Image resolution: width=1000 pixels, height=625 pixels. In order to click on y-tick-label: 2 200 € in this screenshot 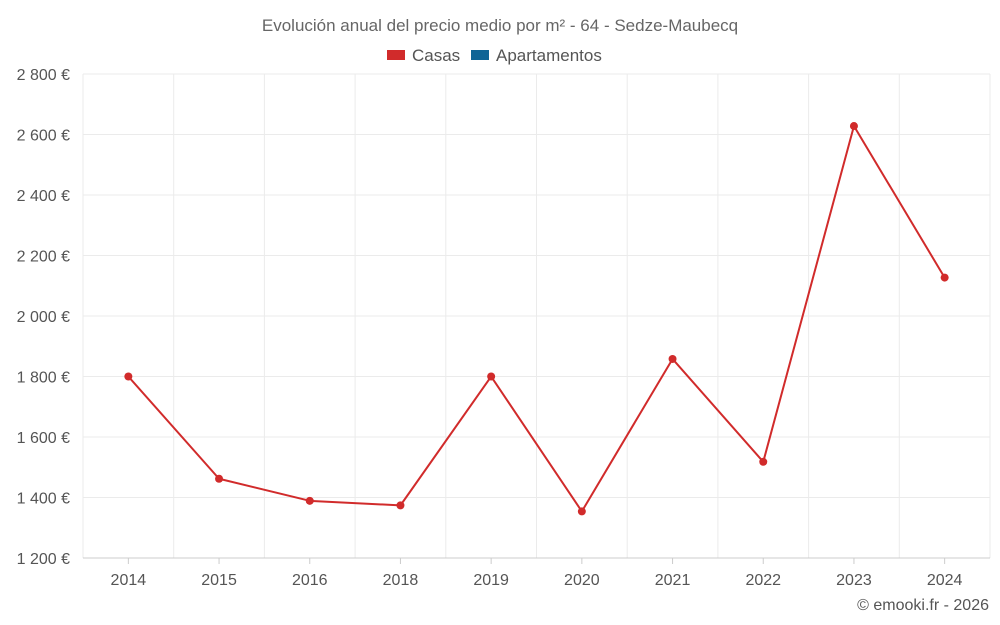, I will do `click(43, 257)`.